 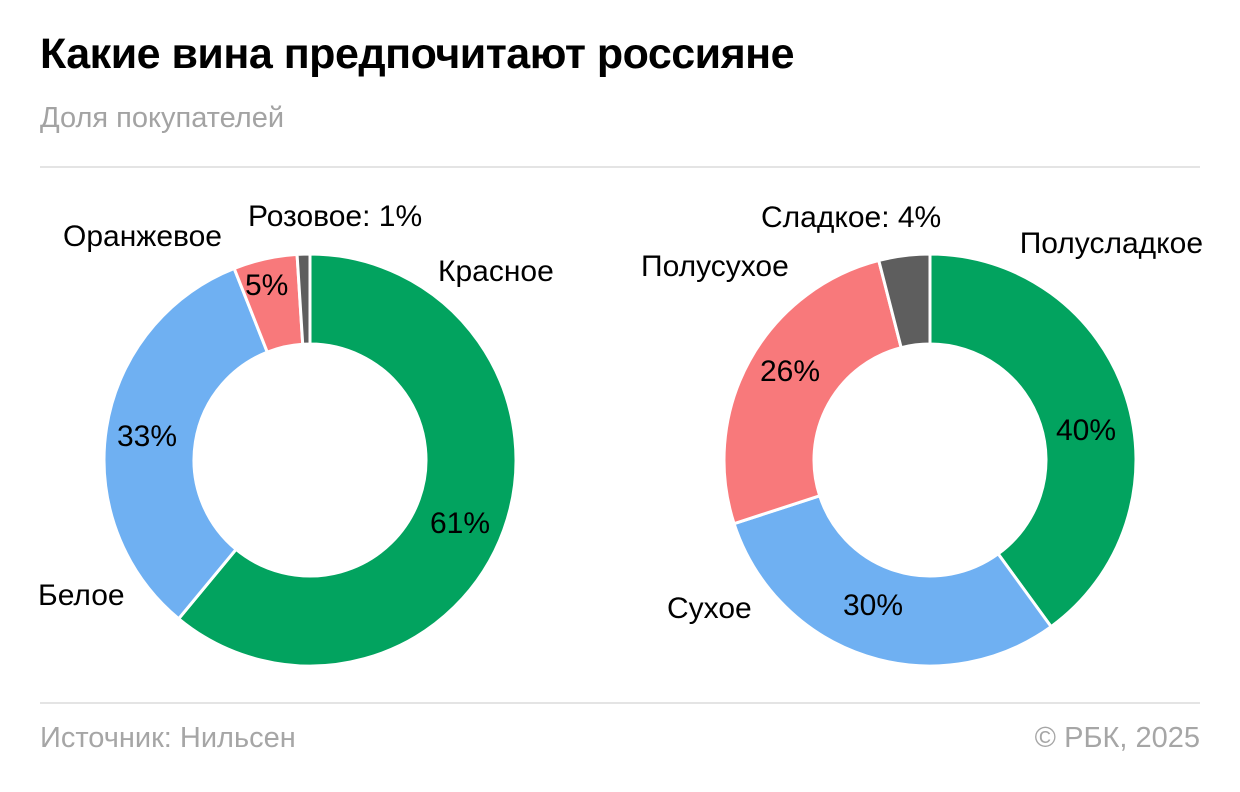 What do you see at coordinates (790, 371) in the screenshot?
I see `value-label-semi-dry: 26%` at bounding box center [790, 371].